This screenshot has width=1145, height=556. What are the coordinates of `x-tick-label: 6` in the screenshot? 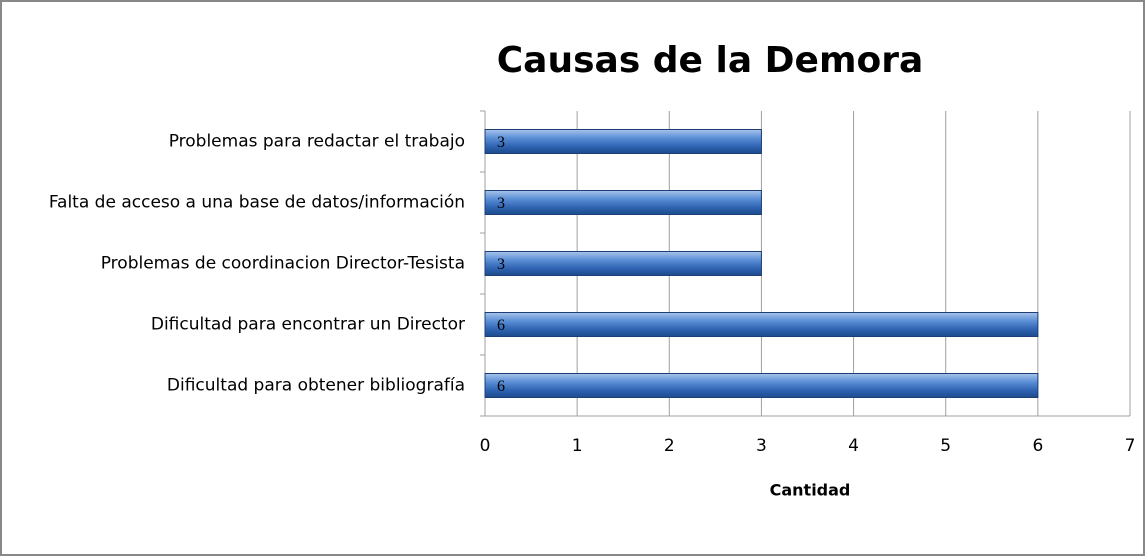 It's located at (1037, 446).